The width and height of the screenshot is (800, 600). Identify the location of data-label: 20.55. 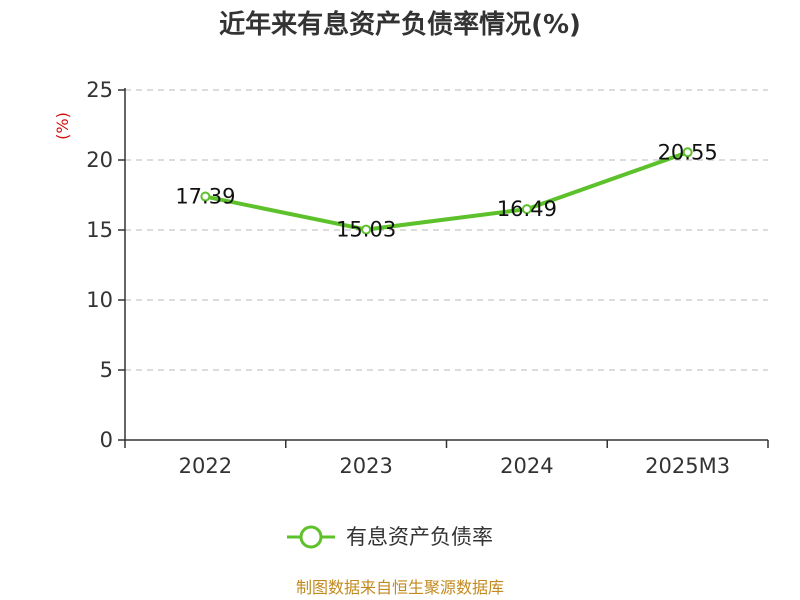
(688, 152).